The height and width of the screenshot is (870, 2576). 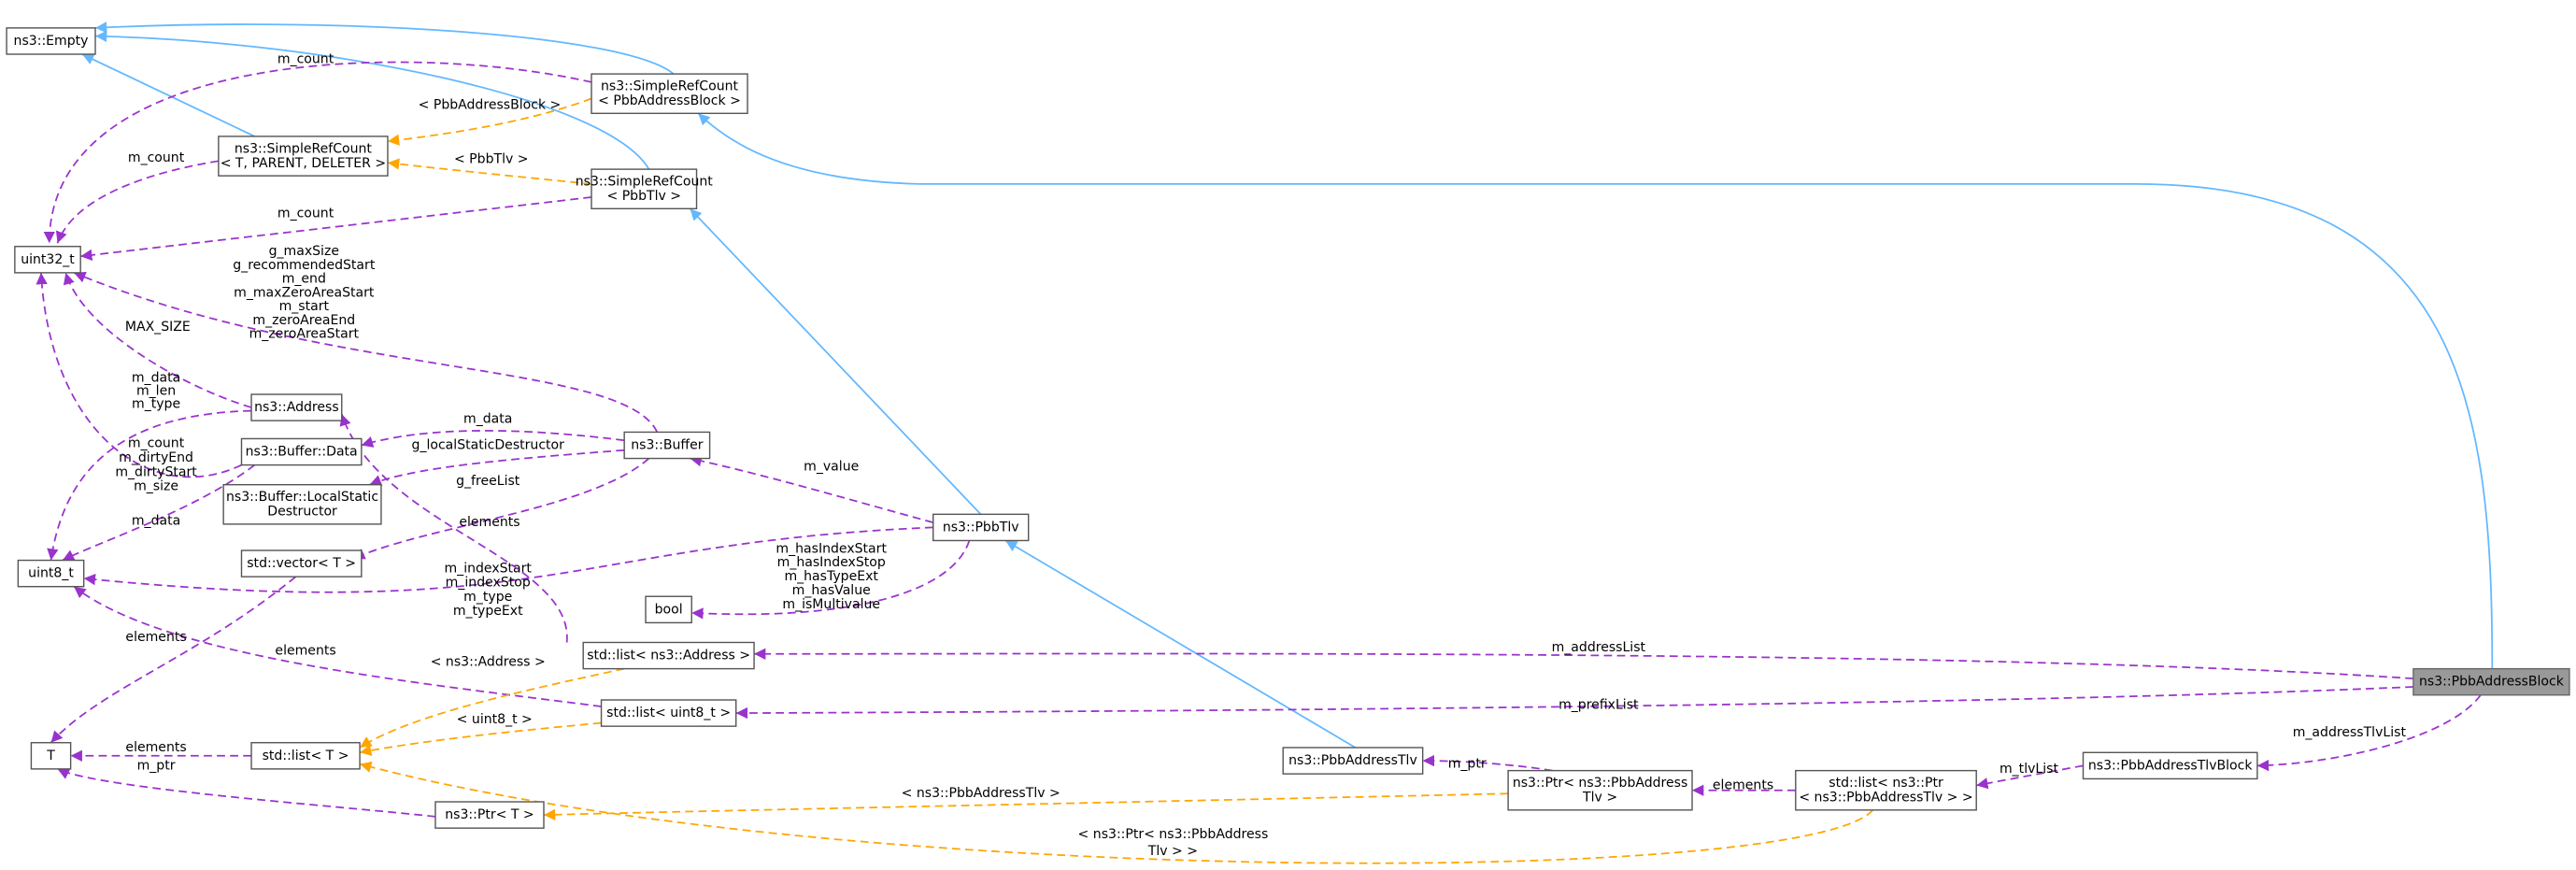 What do you see at coordinates (981, 794) in the screenshot?
I see `edge-label: < ns3::PbbAddressTlv >` at bounding box center [981, 794].